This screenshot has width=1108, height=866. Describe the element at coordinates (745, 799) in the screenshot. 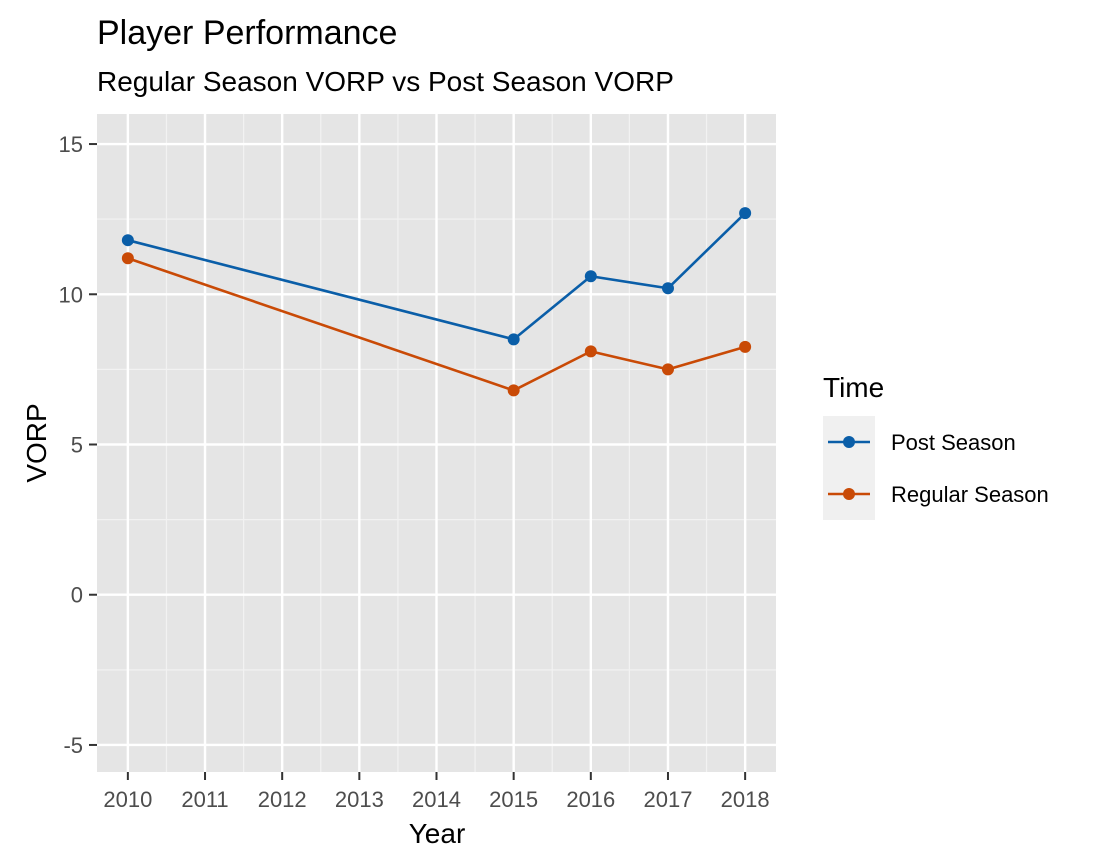

I see `x-tick-label: 2018` at that location.